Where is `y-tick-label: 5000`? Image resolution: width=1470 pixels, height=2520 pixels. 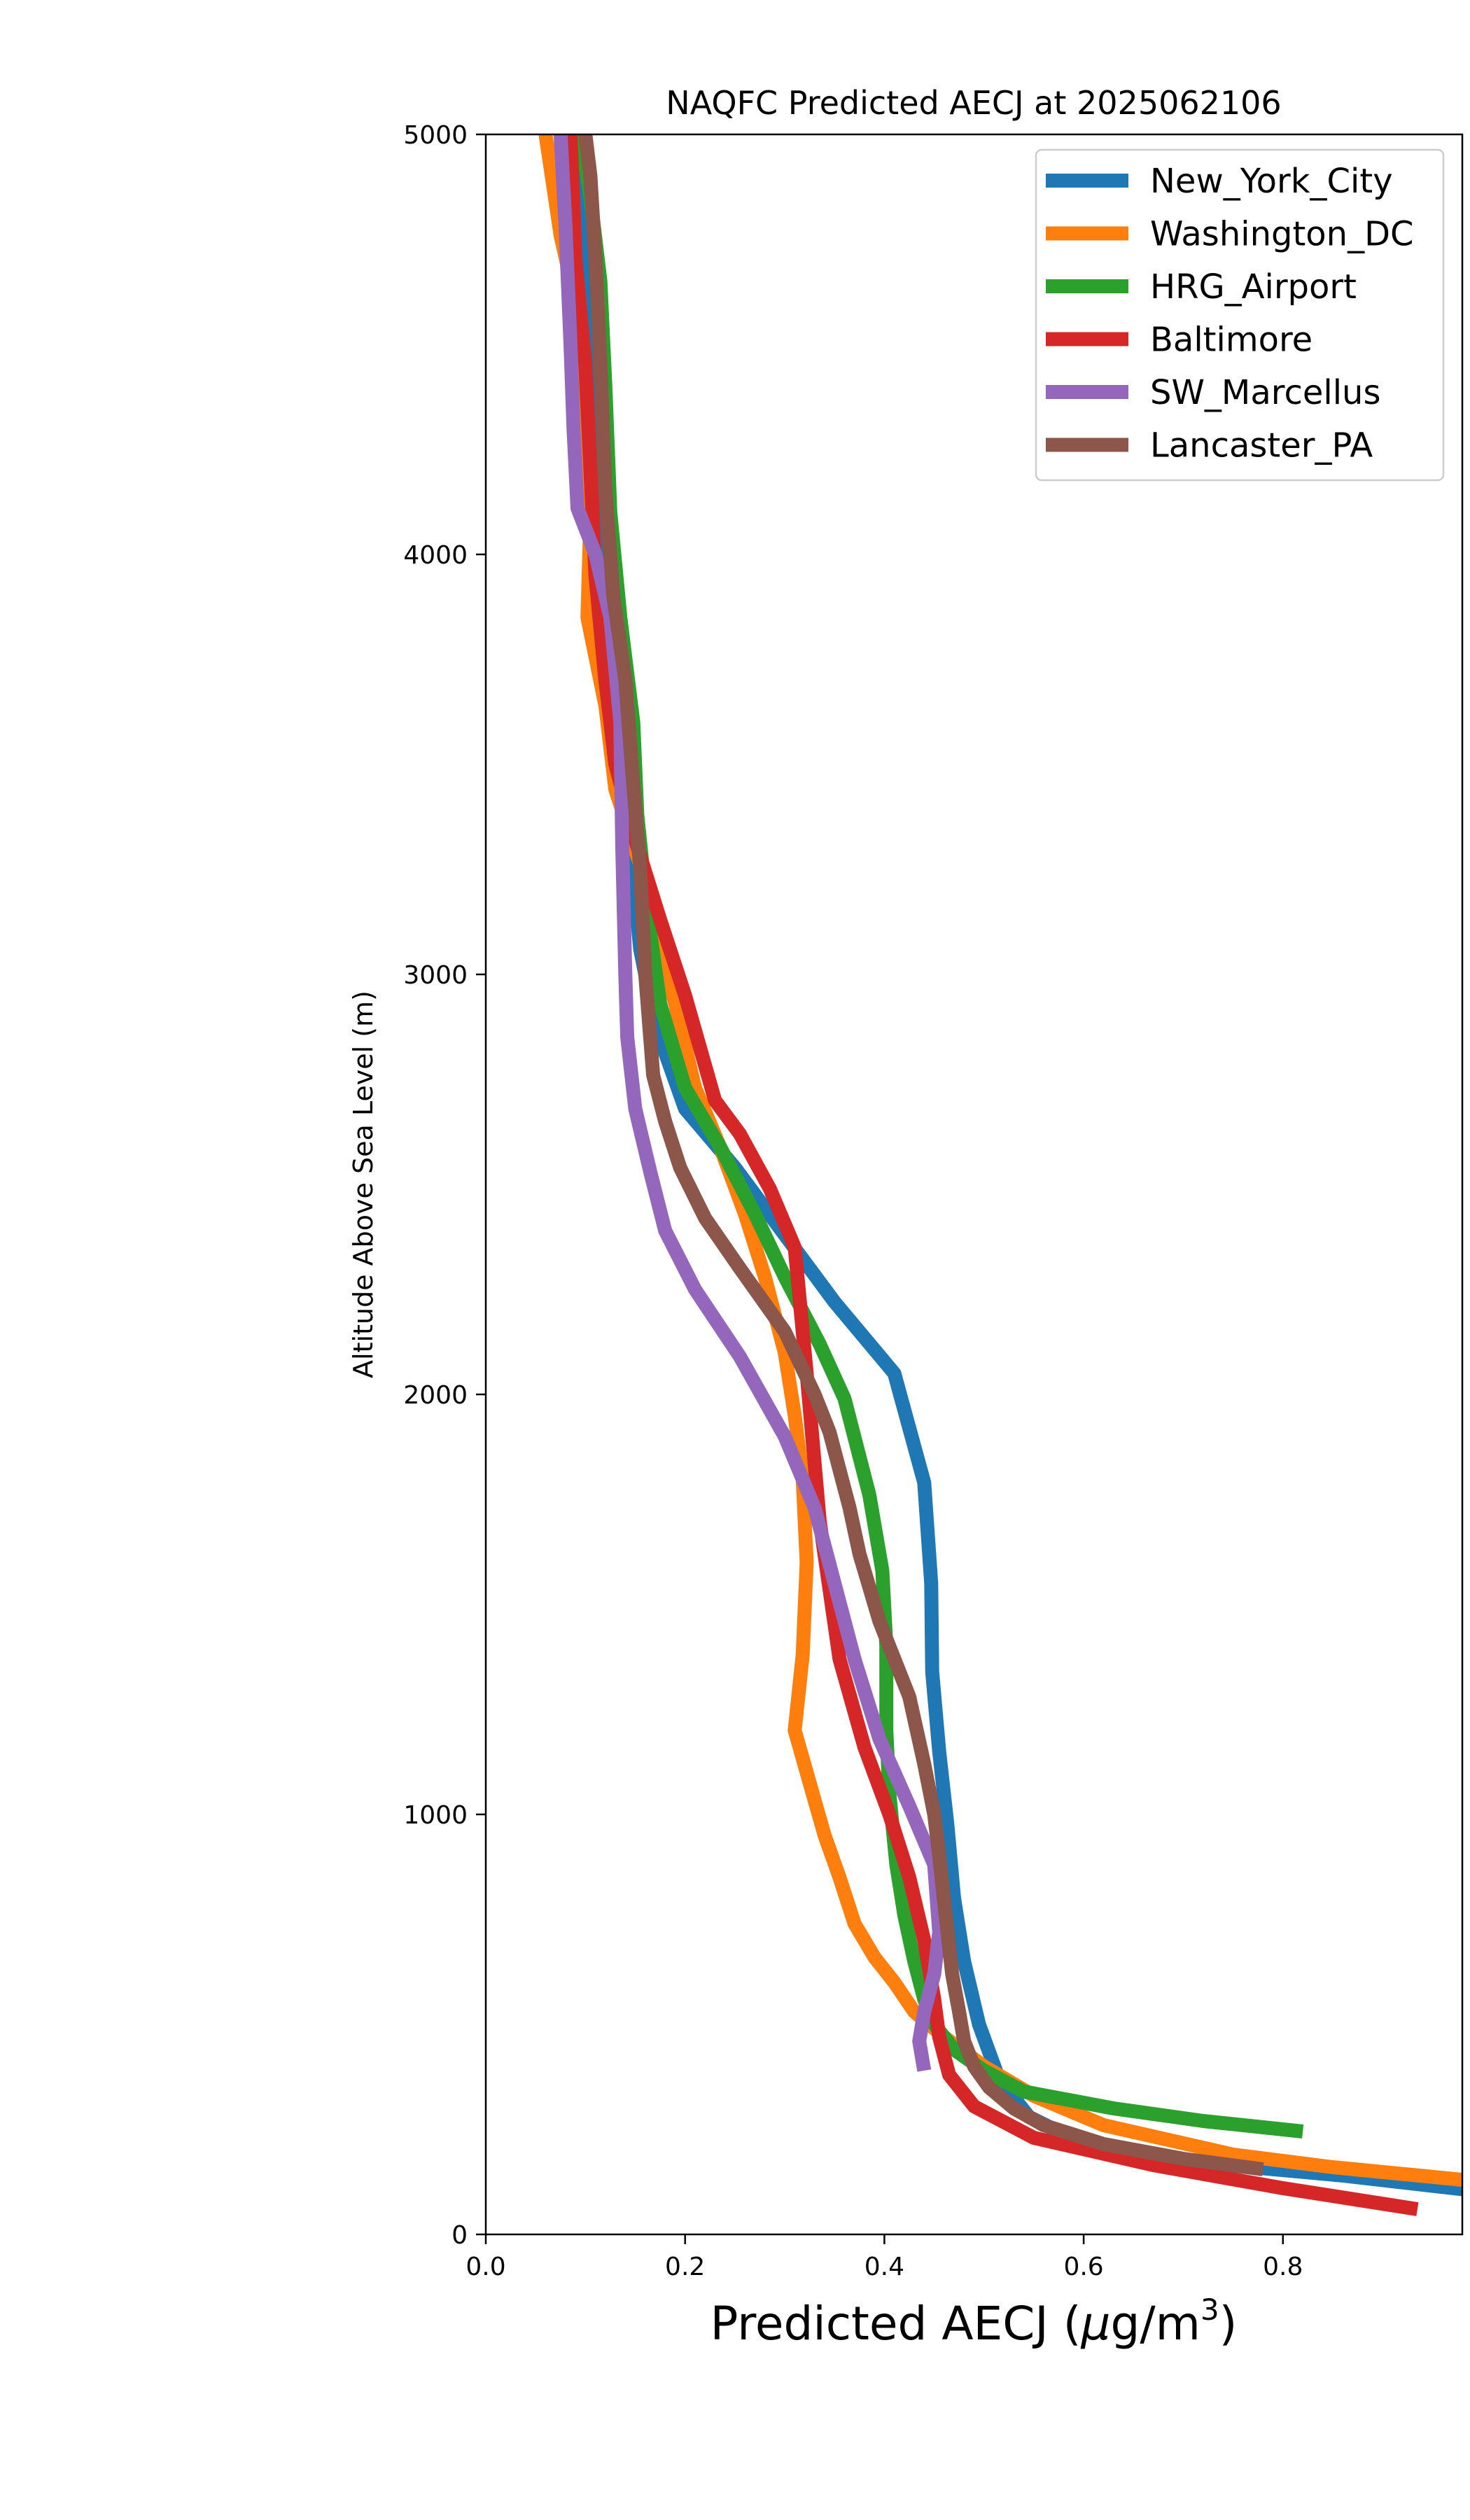
y-tick-label: 5000 is located at coordinates (435, 135).